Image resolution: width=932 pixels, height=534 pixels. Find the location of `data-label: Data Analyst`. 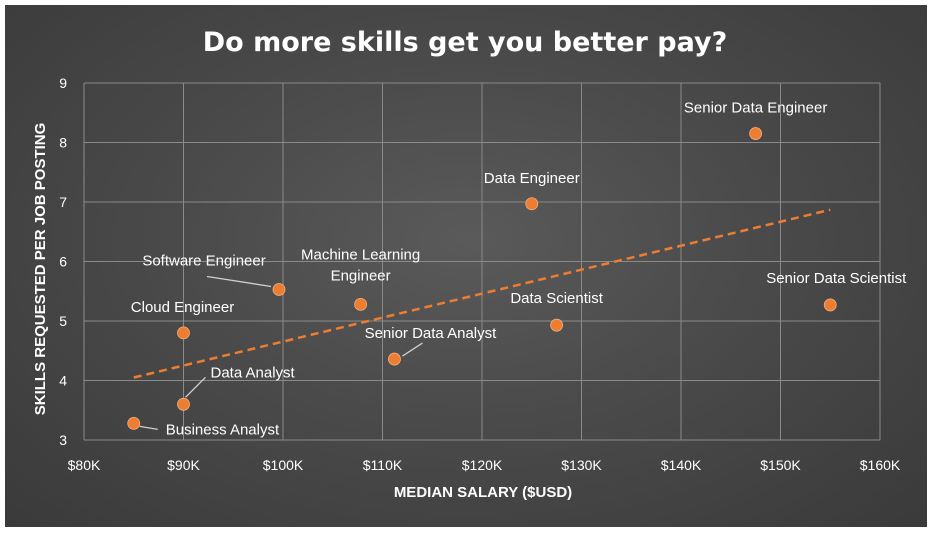

data-label: Data Analyst is located at coordinates (253, 372).